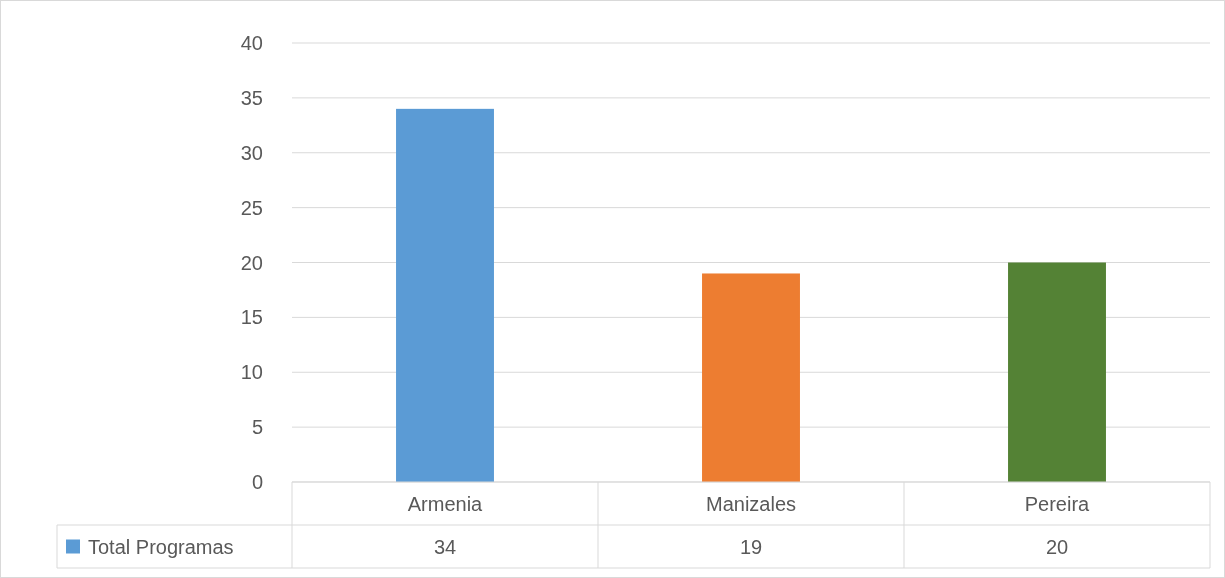 This screenshot has width=1225, height=578. I want to click on y-tick-label: 30, so click(251, 152).